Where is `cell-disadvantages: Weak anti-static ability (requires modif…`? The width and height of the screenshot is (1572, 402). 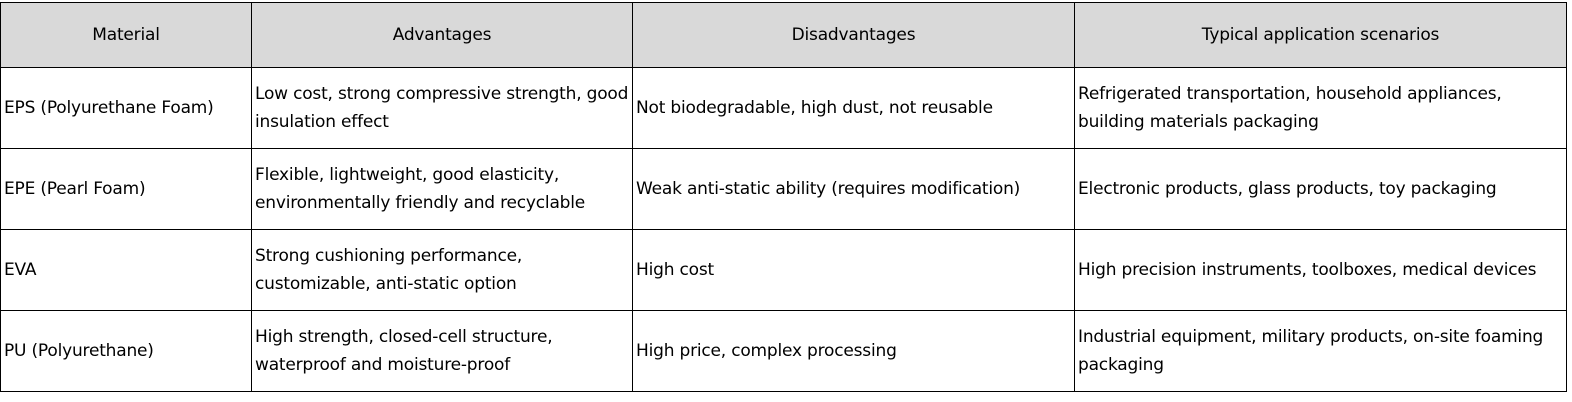
cell-disadvantages: Weak anti-static ability (requires modif… is located at coordinates (853, 189).